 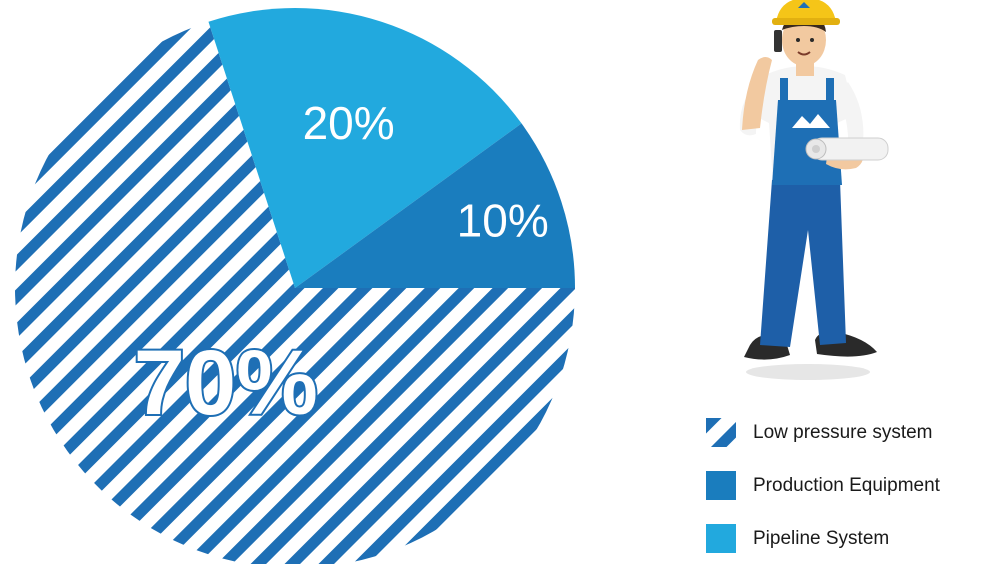 What do you see at coordinates (226, 383) in the screenshot?
I see `pie-label-70pct: 70%` at bounding box center [226, 383].